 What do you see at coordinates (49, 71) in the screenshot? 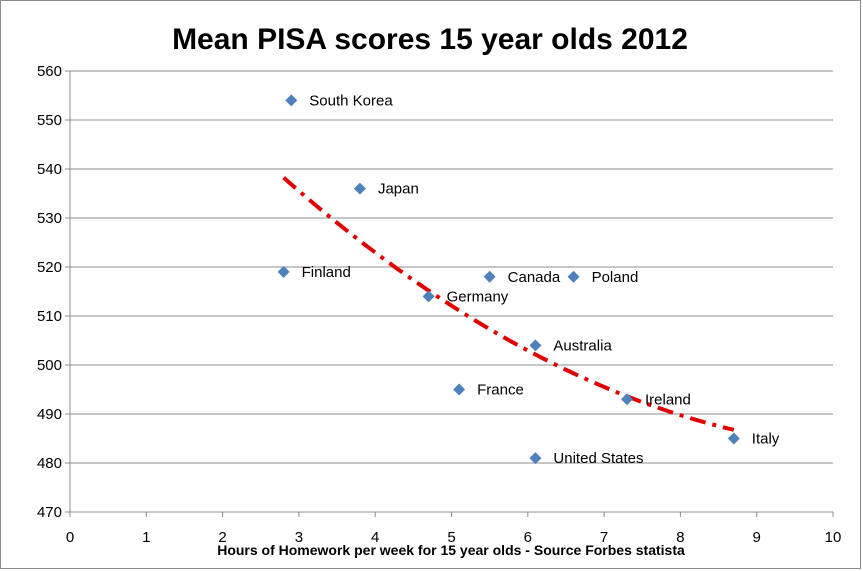
I see `y-tick-label-560: 560` at bounding box center [49, 71].